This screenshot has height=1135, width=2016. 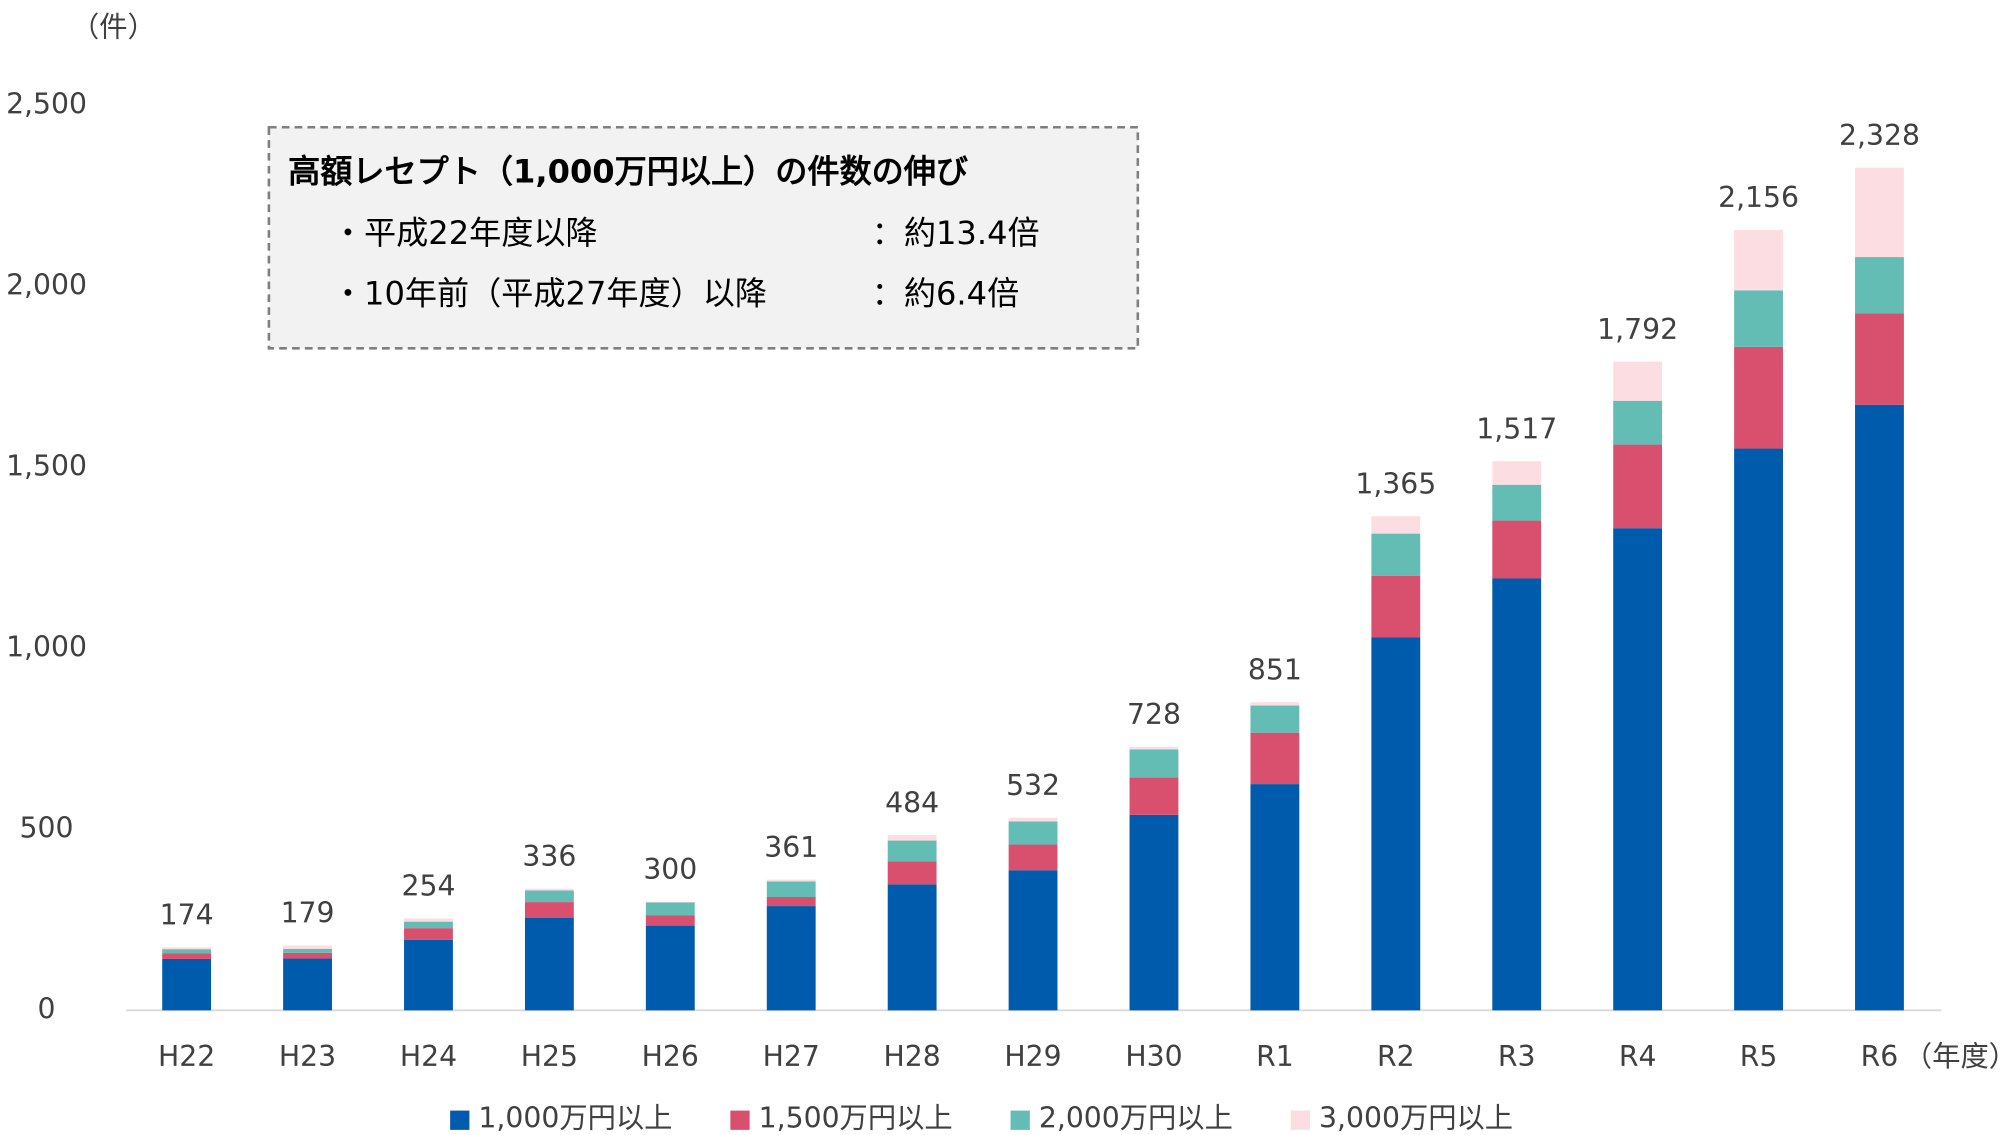 What do you see at coordinates (945, 294) in the screenshot?
I see `annotation-text: ：約6.4倍` at bounding box center [945, 294].